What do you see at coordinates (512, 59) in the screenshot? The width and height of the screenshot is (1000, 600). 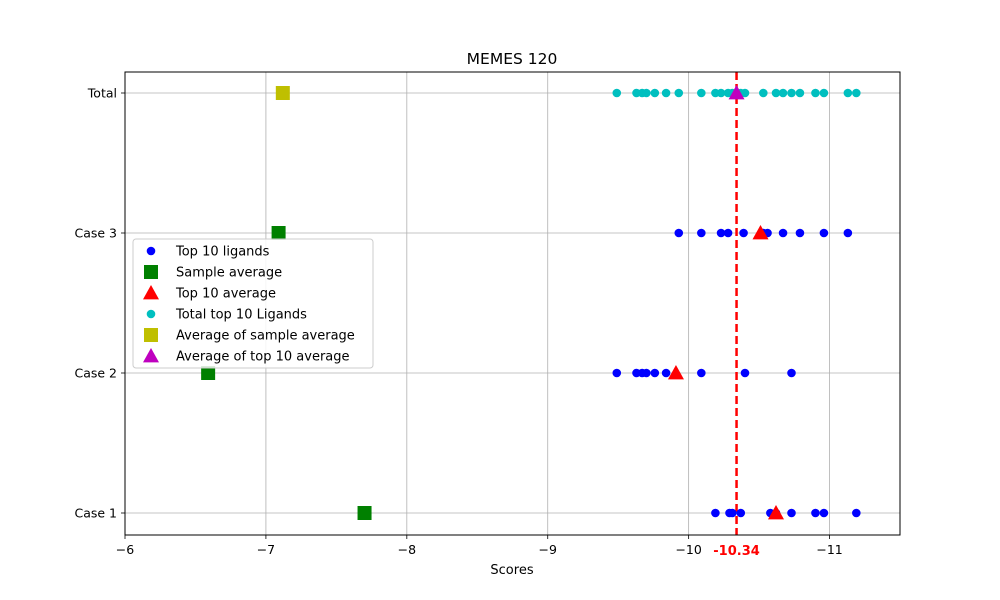 I see `chart-title: MEMES 120` at bounding box center [512, 59].